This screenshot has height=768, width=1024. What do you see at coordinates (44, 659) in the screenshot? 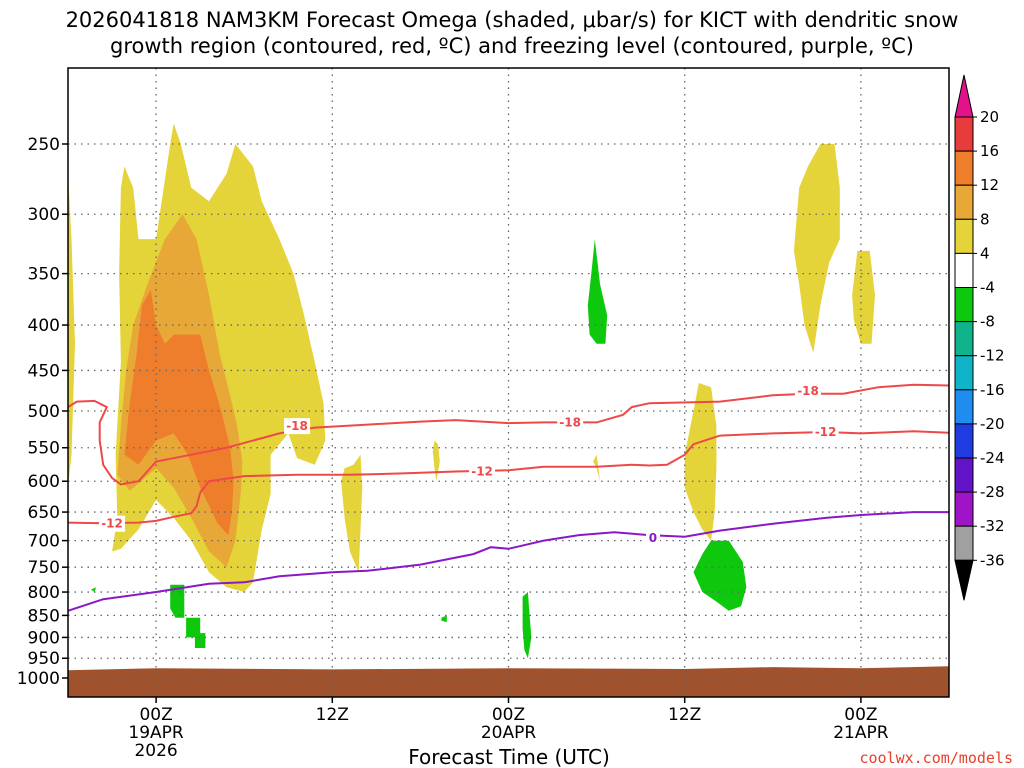
I see `y-tick-label-950: 950` at bounding box center [44, 659].